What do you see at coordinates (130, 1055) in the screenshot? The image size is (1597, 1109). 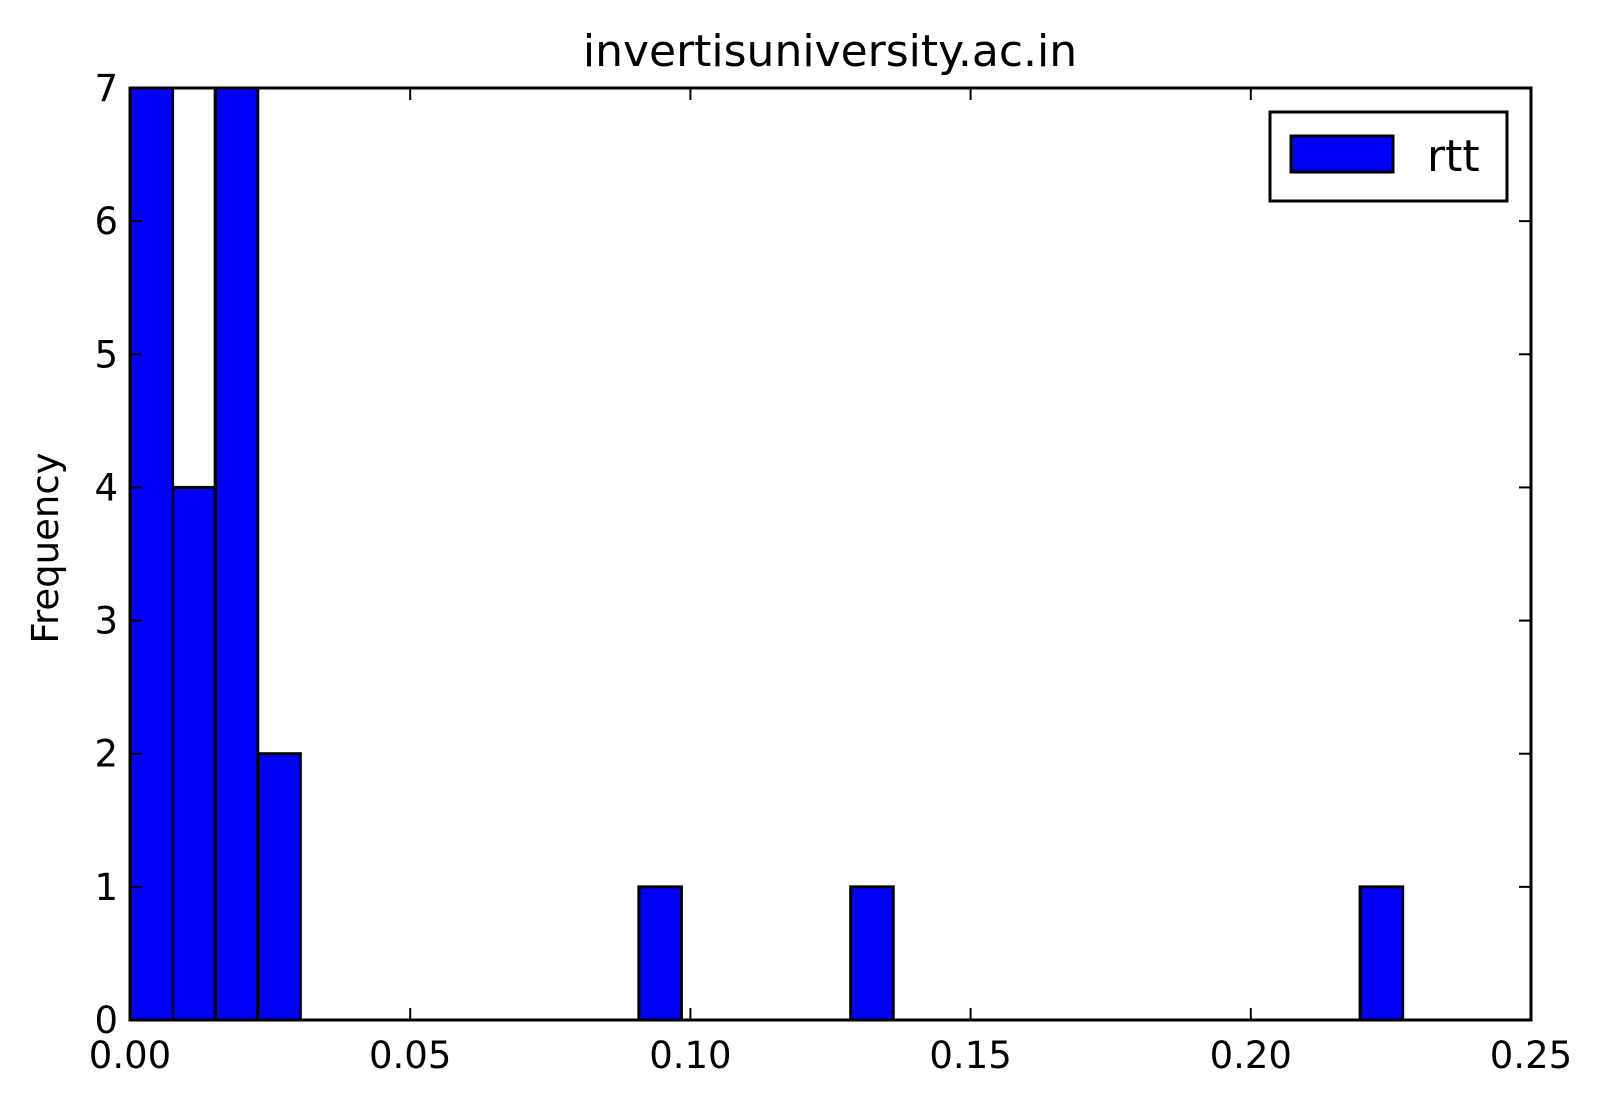 I see `x-tick-label: 0.00` at bounding box center [130, 1055].